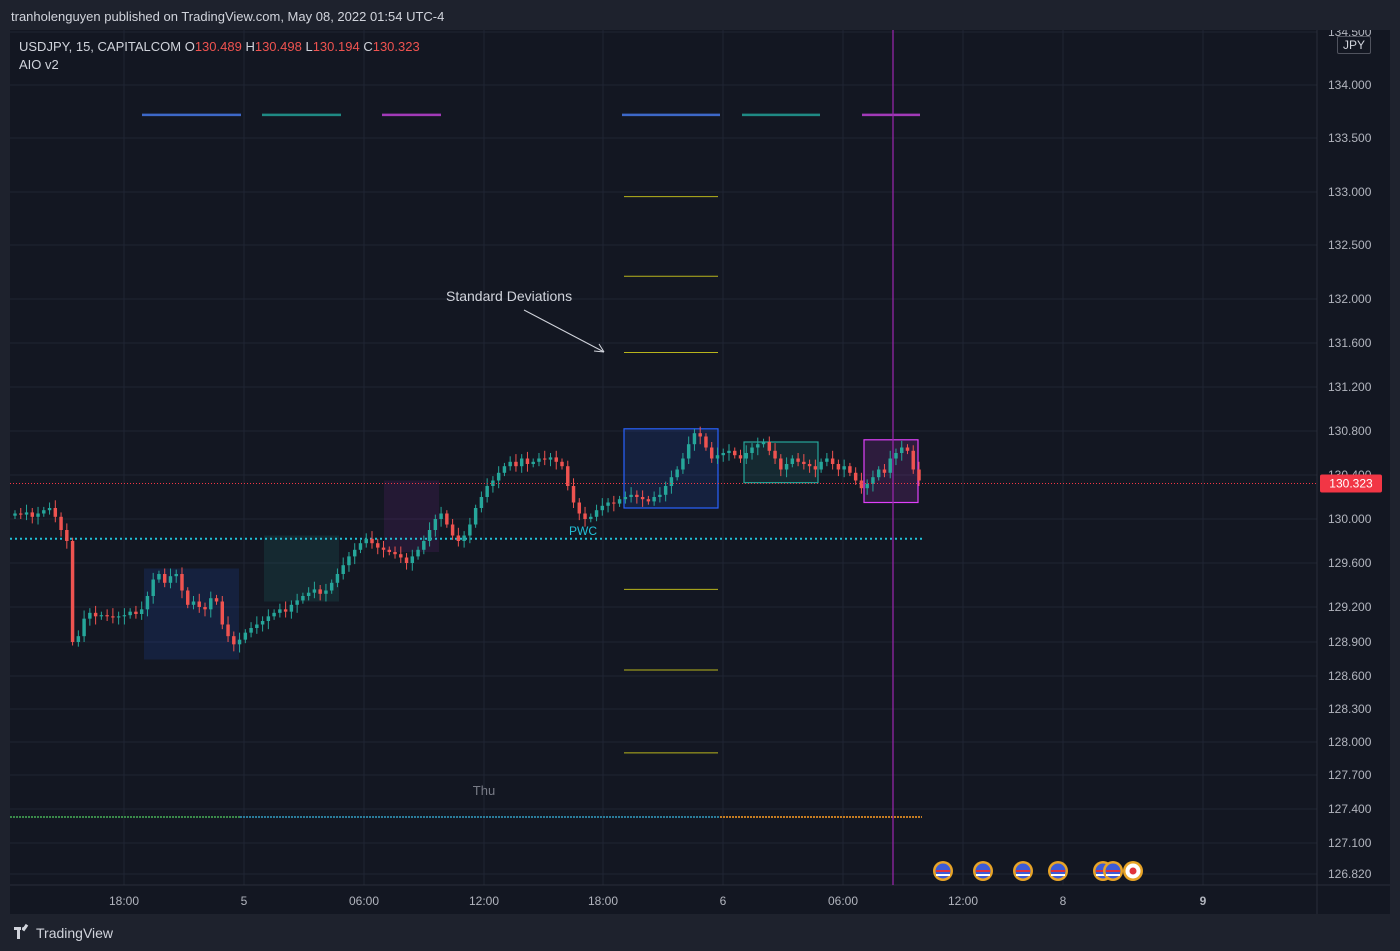 The width and height of the screenshot is (1400, 951). What do you see at coordinates (100, 46) in the screenshot?
I see `symbol-label: USDJPY, 15, CAPITALCOM` at bounding box center [100, 46].